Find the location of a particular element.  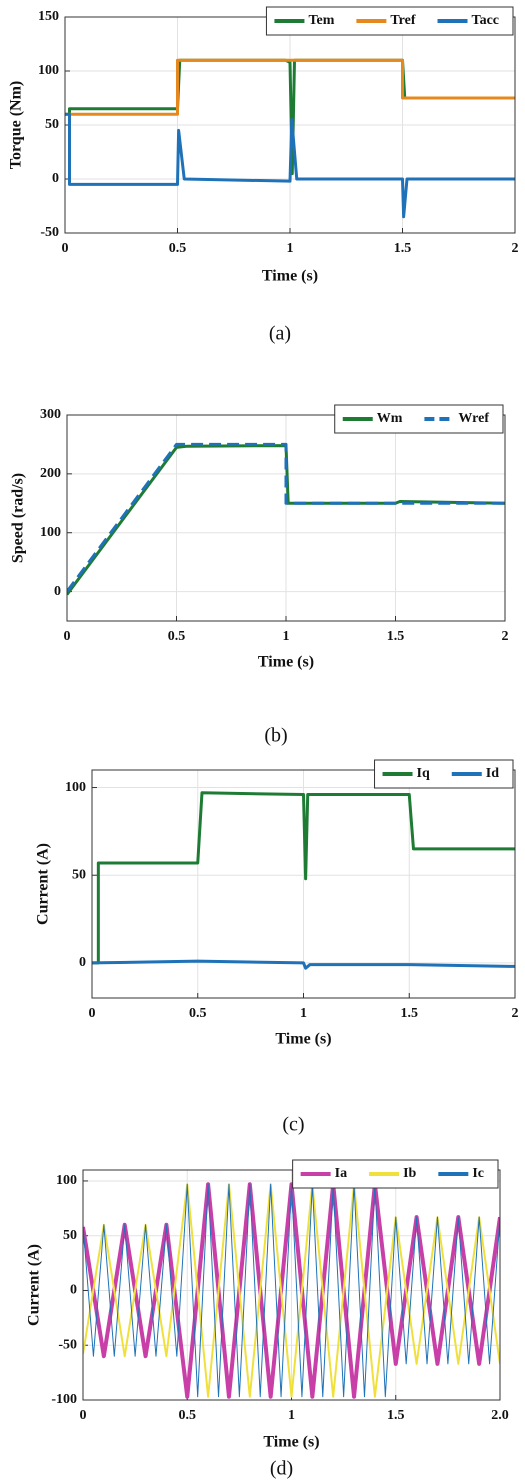

legend: Iq Id is located at coordinates (444, 774).